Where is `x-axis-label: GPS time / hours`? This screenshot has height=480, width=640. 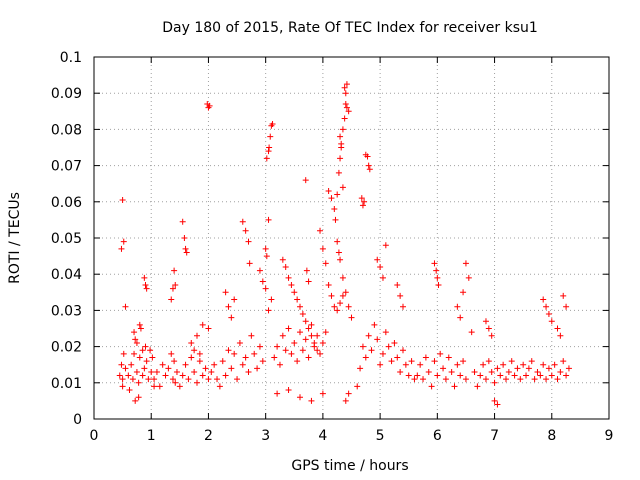
x-axis-label: GPS time / hours is located at coordinates (349, 466).